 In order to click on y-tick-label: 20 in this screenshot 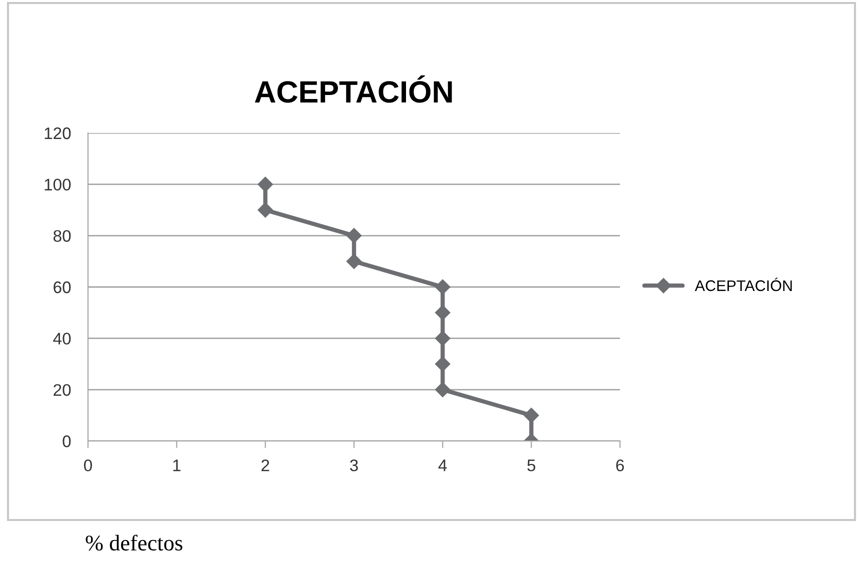, I will do `click(62, 390)`.